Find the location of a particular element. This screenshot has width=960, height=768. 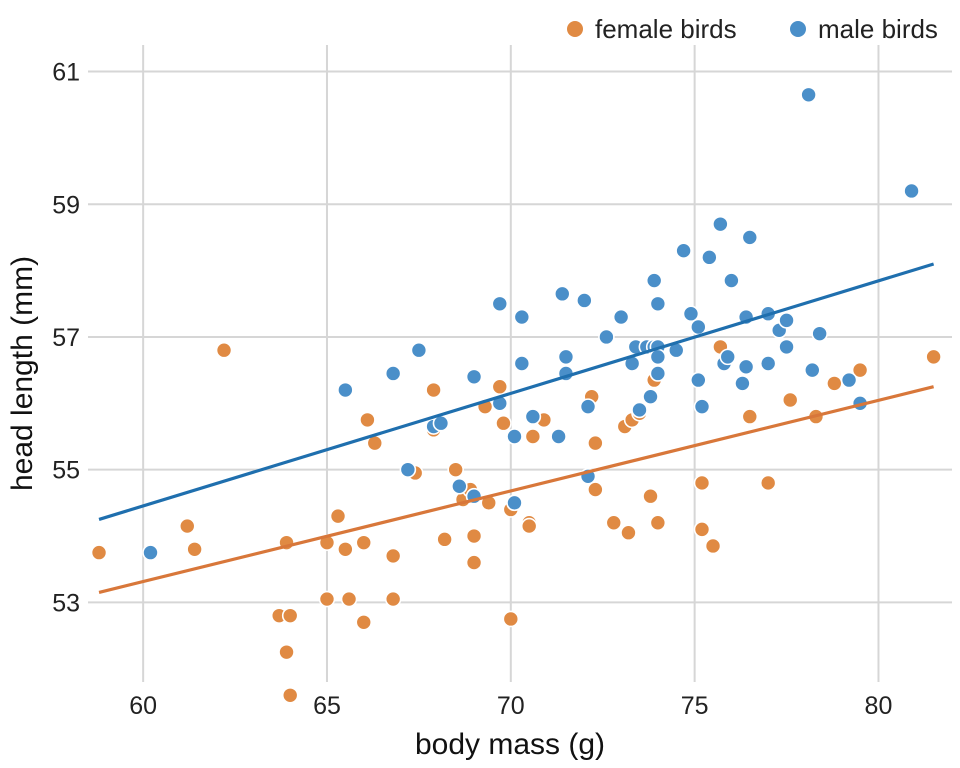

x-axis-title: body mass (g) is located at coordinates (510, 744).